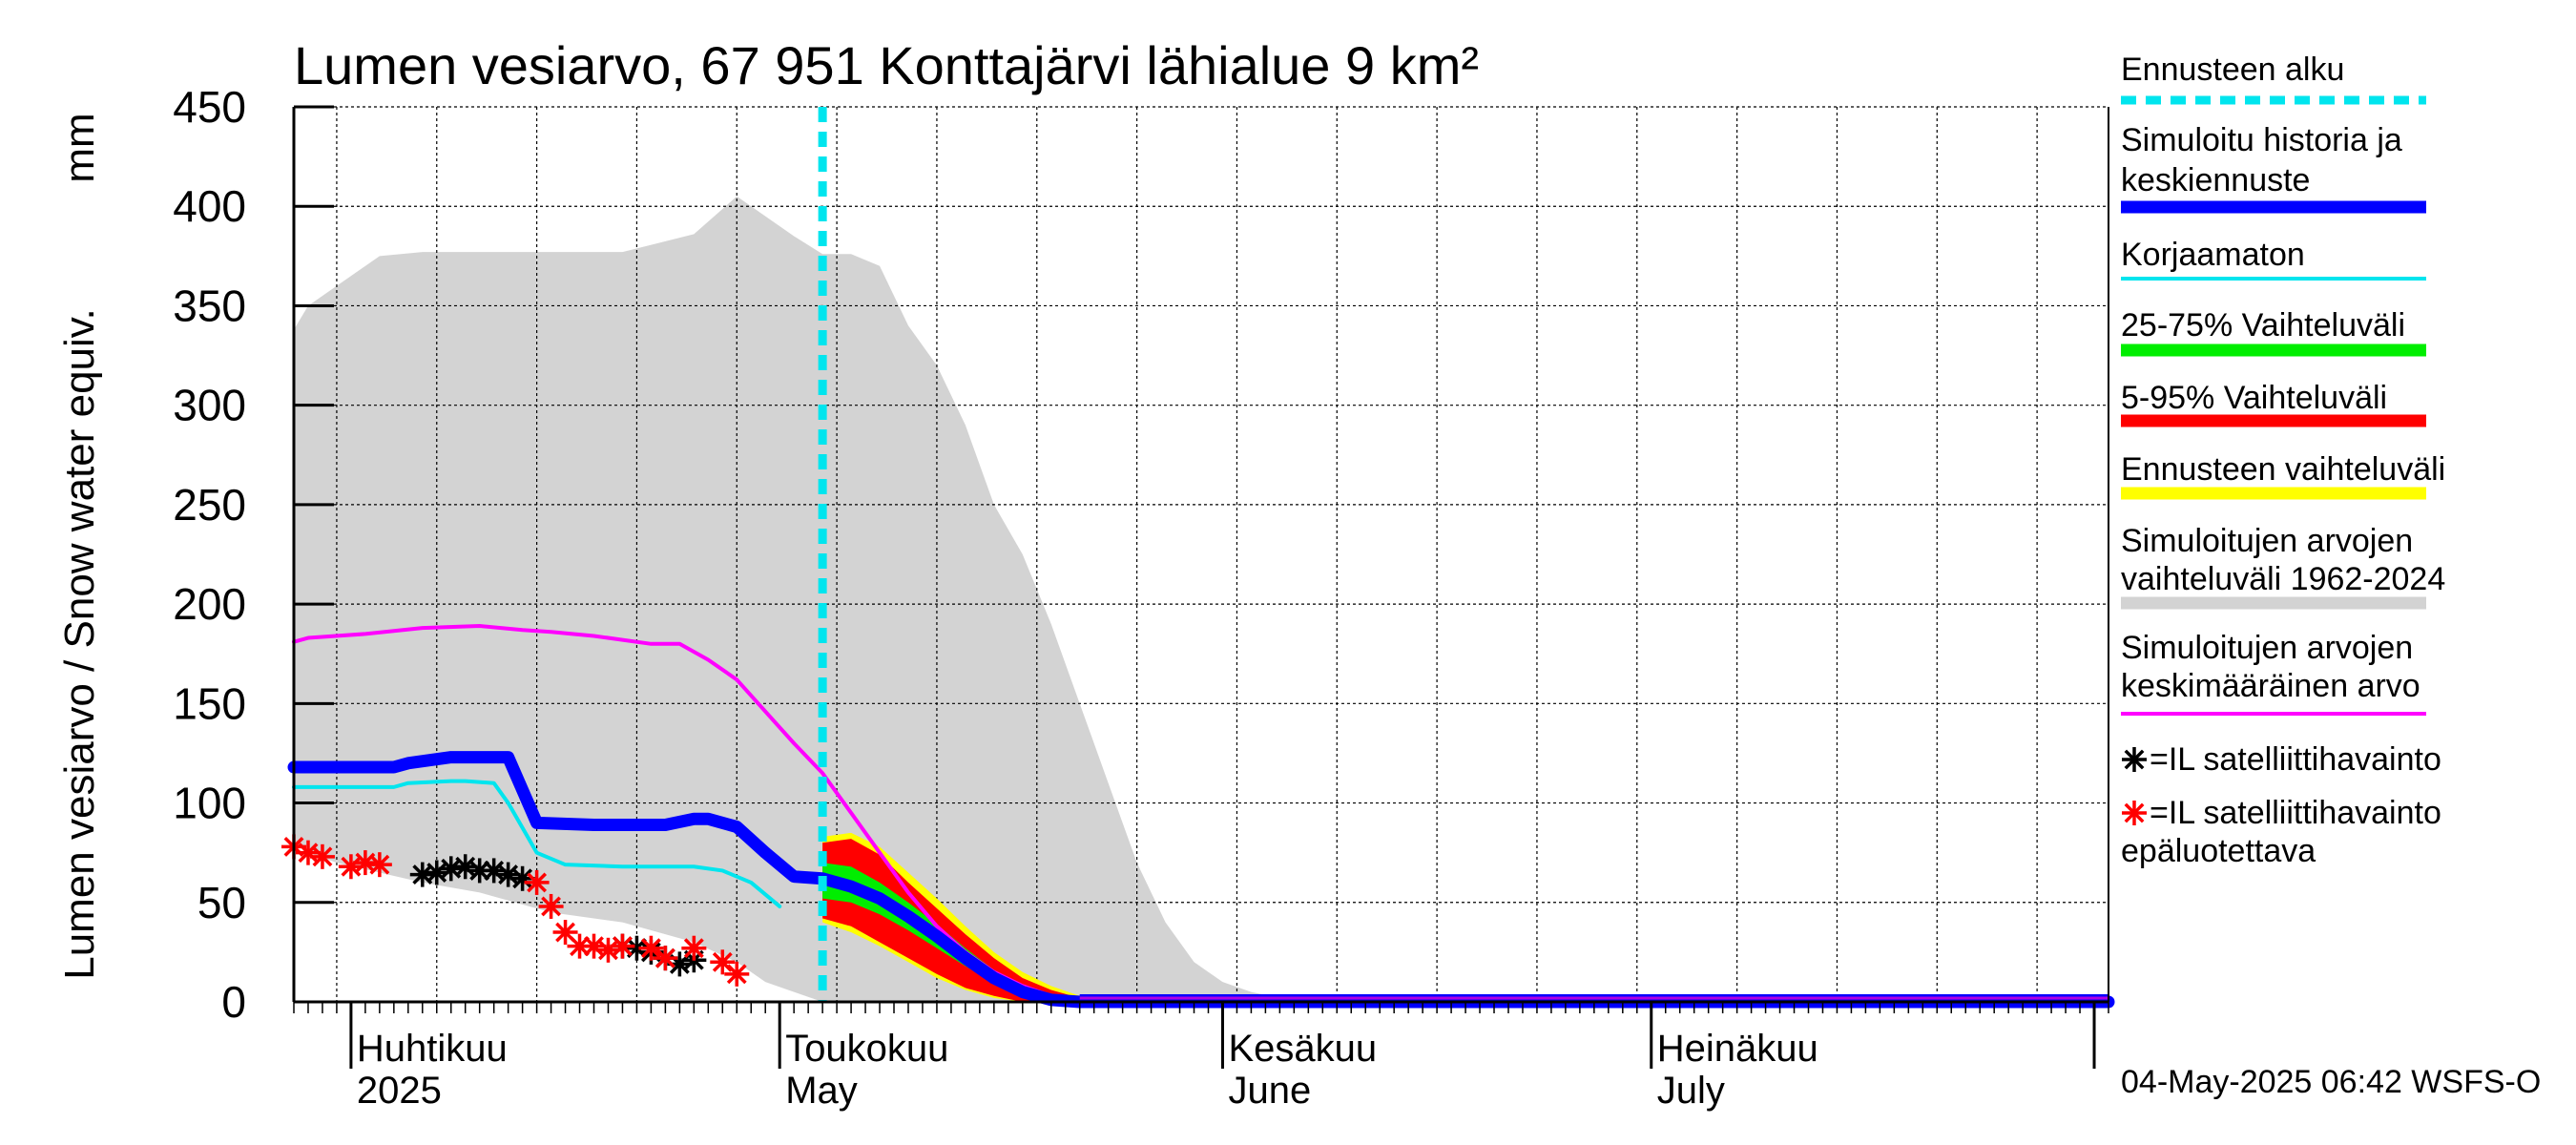 This screenshot has height=1145, width=2576. What do you see at coordinates (209, 803) in the screenshot?
I see `y-tick-label: 100` at bounding box center [209, 803].